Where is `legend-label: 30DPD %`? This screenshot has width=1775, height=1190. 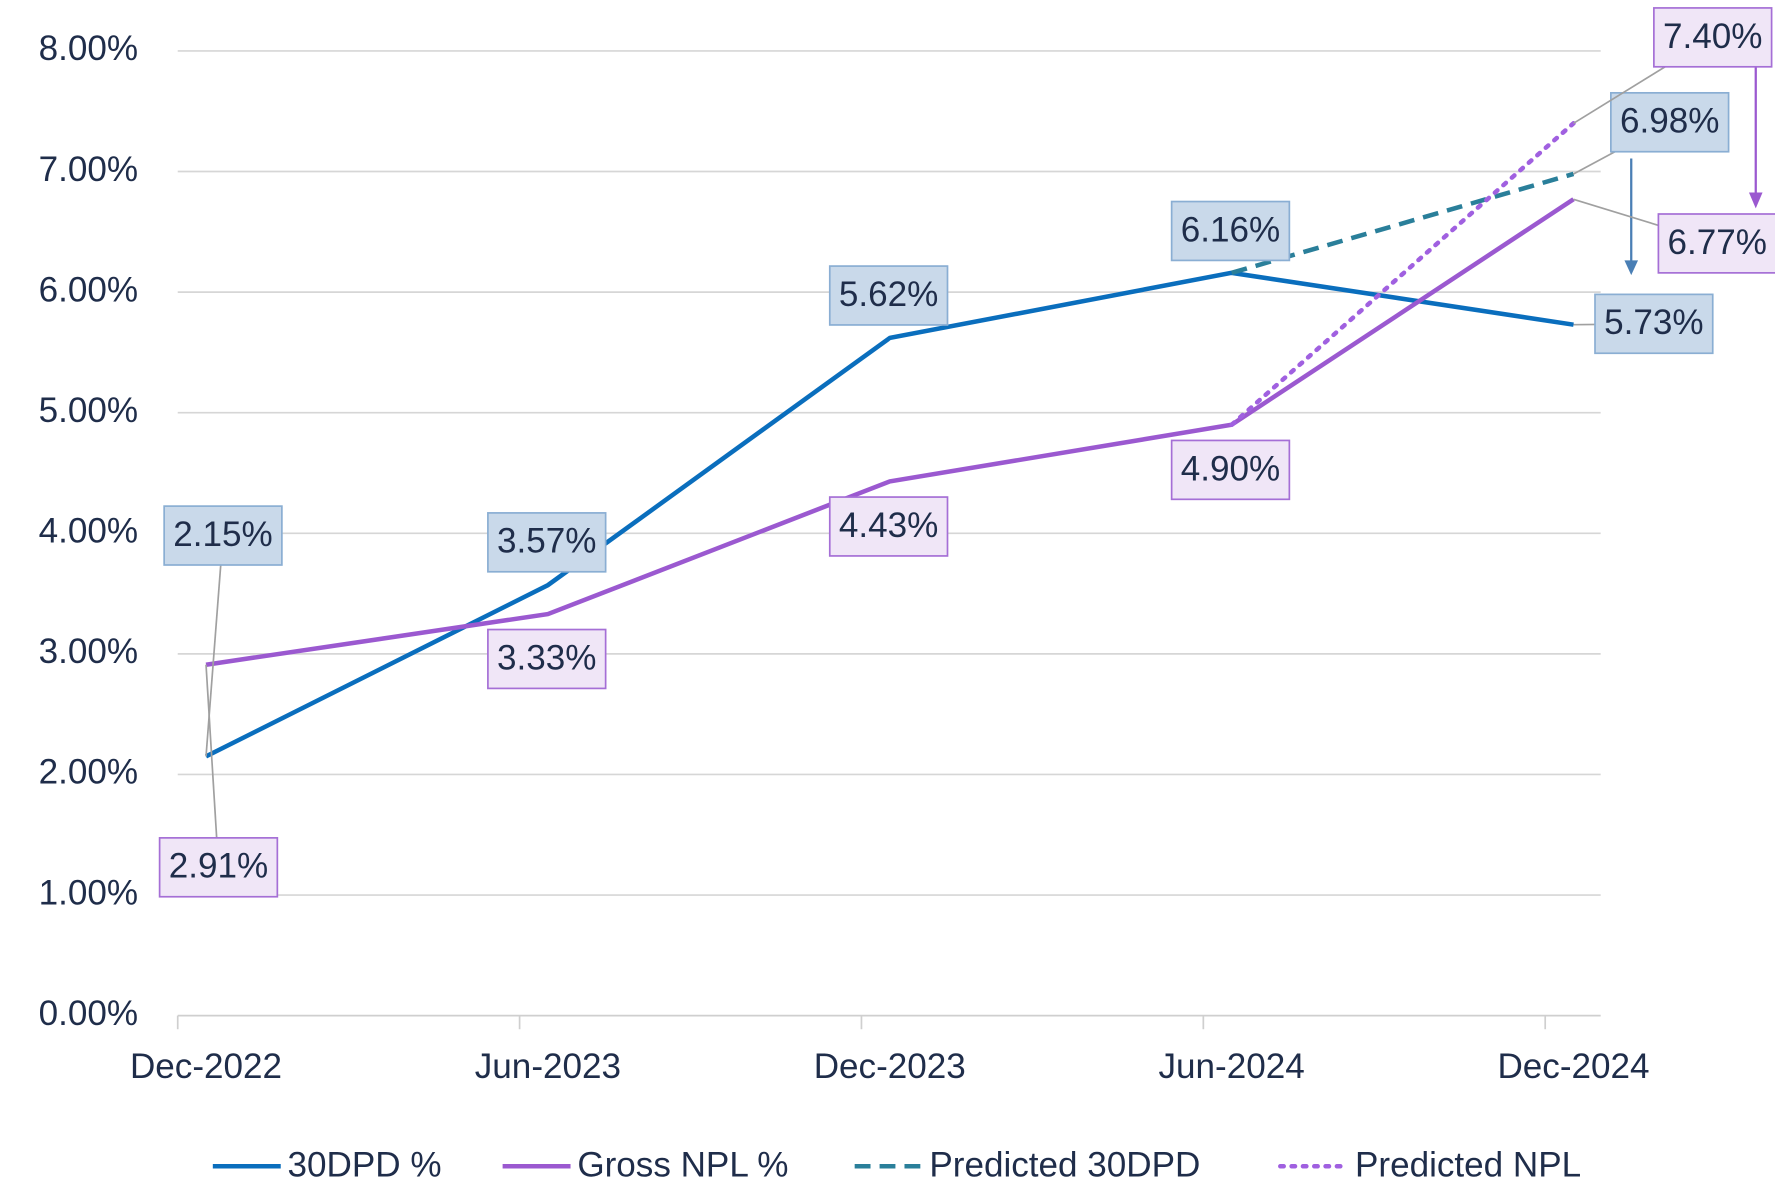 legend-label: 30DPD % is located at coordinates (365, 1165).